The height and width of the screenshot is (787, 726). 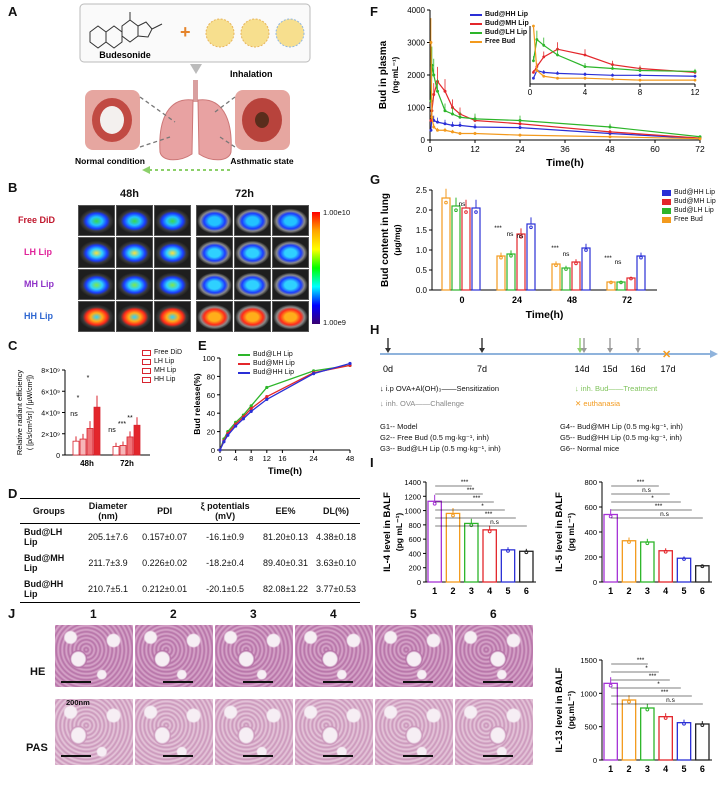 What do you see at coordinates (471, 591) in the screenshot?
I see `x-tick-label: 3` at bounding box center [471, 591].